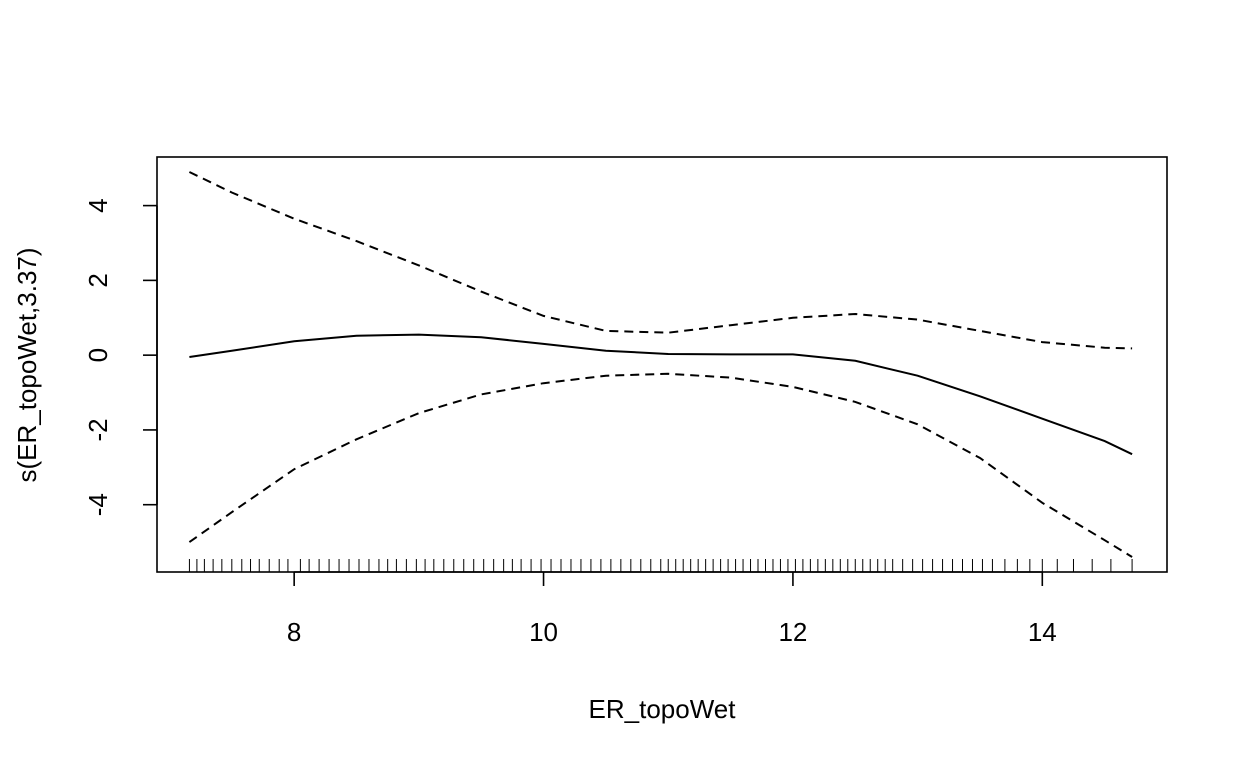 The height and width of the screenshot is (768, 1248). I want to click on y-tick-label: 4, so click(98, 205).